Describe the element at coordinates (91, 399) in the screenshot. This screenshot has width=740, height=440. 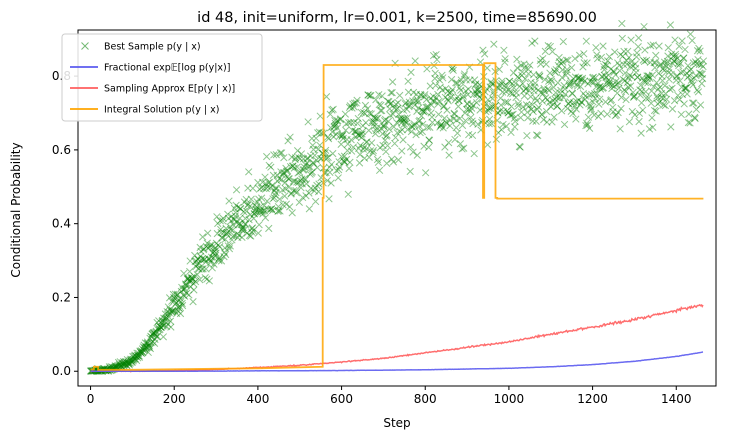
I see `x-tick-label: 0` at that location.